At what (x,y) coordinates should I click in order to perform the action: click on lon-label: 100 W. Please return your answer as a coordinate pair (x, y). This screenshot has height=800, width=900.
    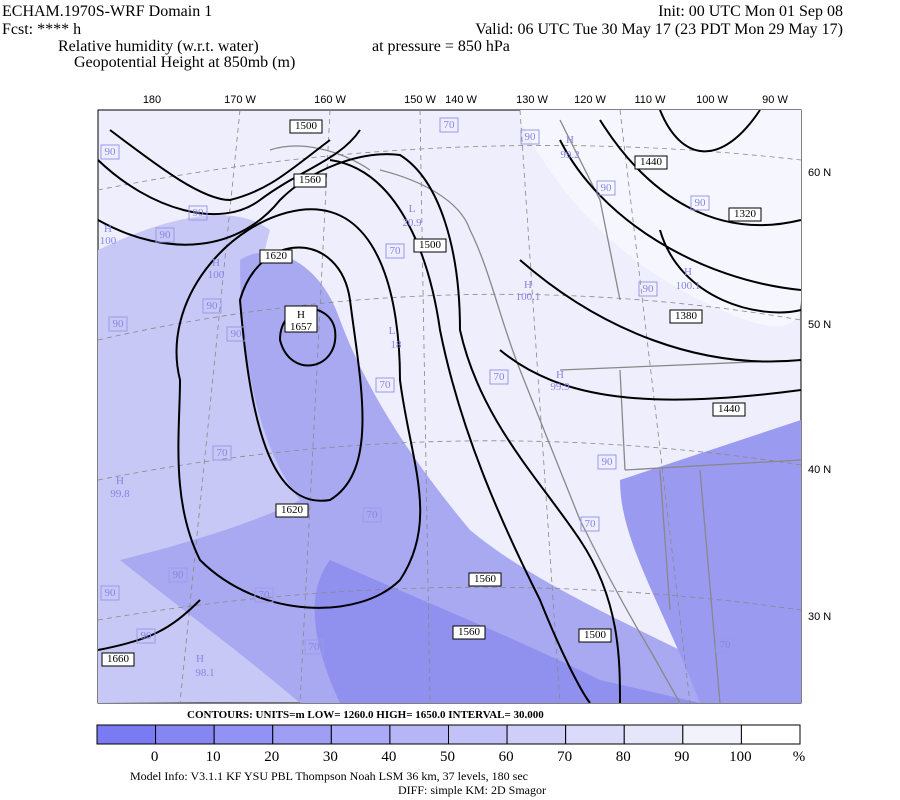
    Looking at the image, I should click on (712, 100).